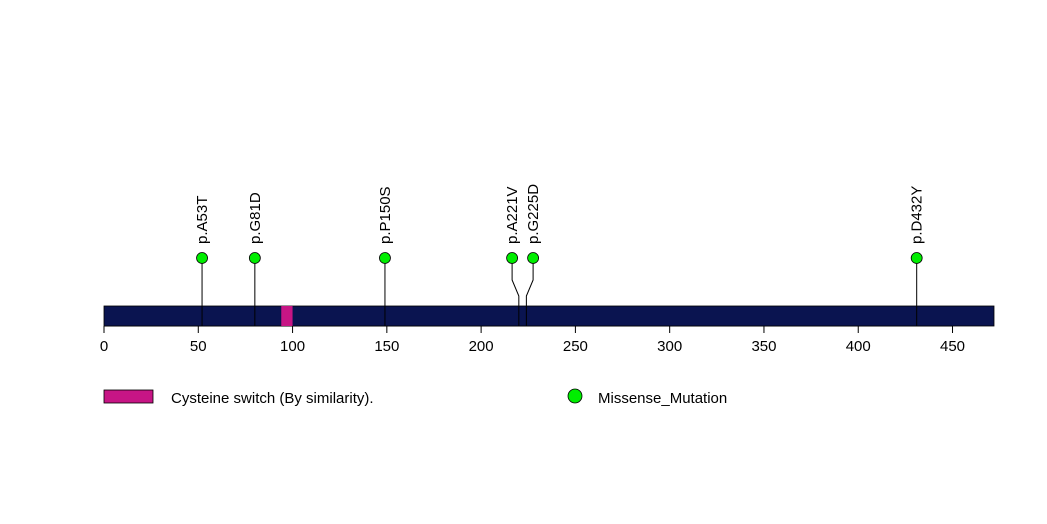 The height and width of the screenshot is (524, 1047). I want to click on protein-track, so click(549, 316).